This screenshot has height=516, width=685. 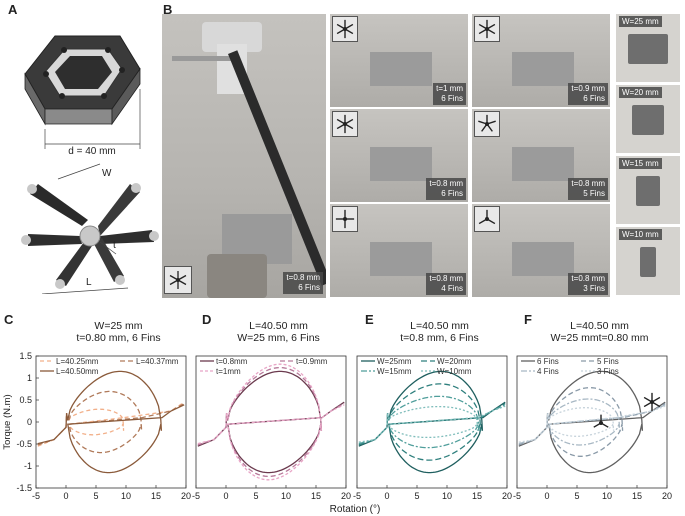 What do you see at coordinates (207, 319) in the screenshot?
I see `panel-label-d: D` at bounding box center [207, 319].